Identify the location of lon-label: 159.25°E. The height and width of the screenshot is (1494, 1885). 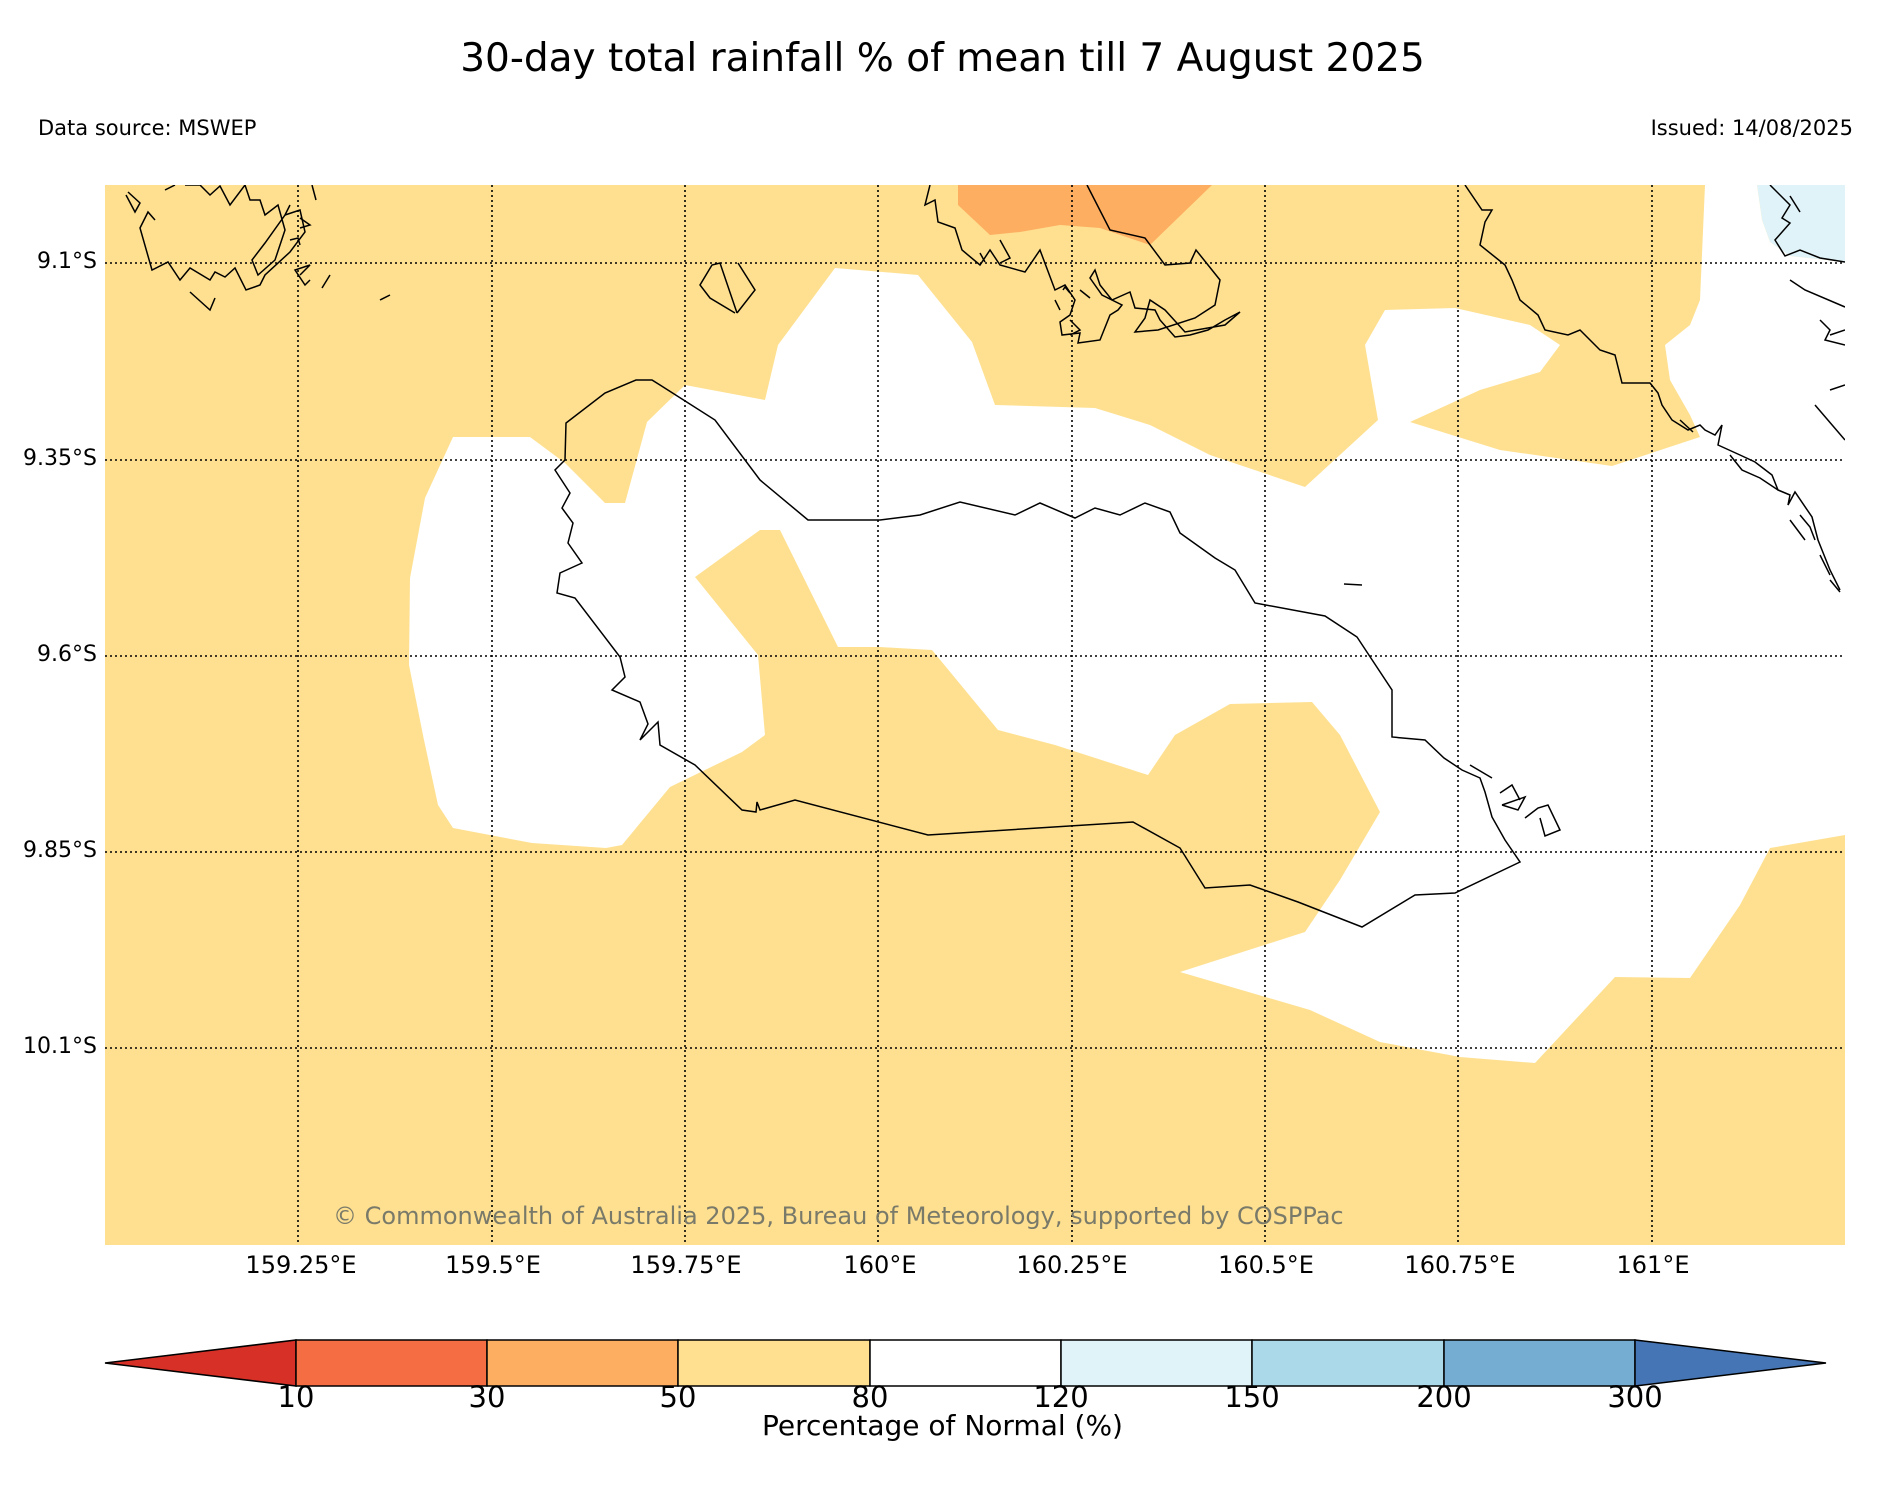
(301, 1265).